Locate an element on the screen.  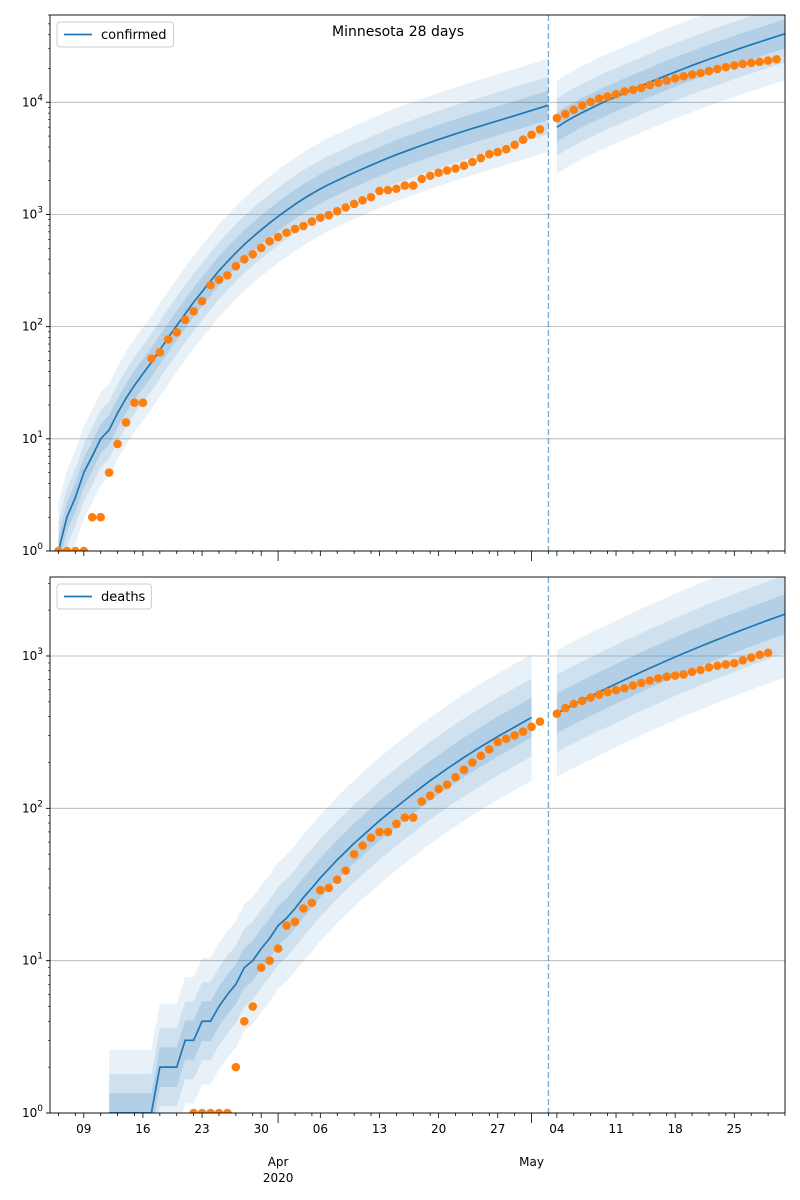
x-tick-label: 18 is located at coordinates (675, 1129).